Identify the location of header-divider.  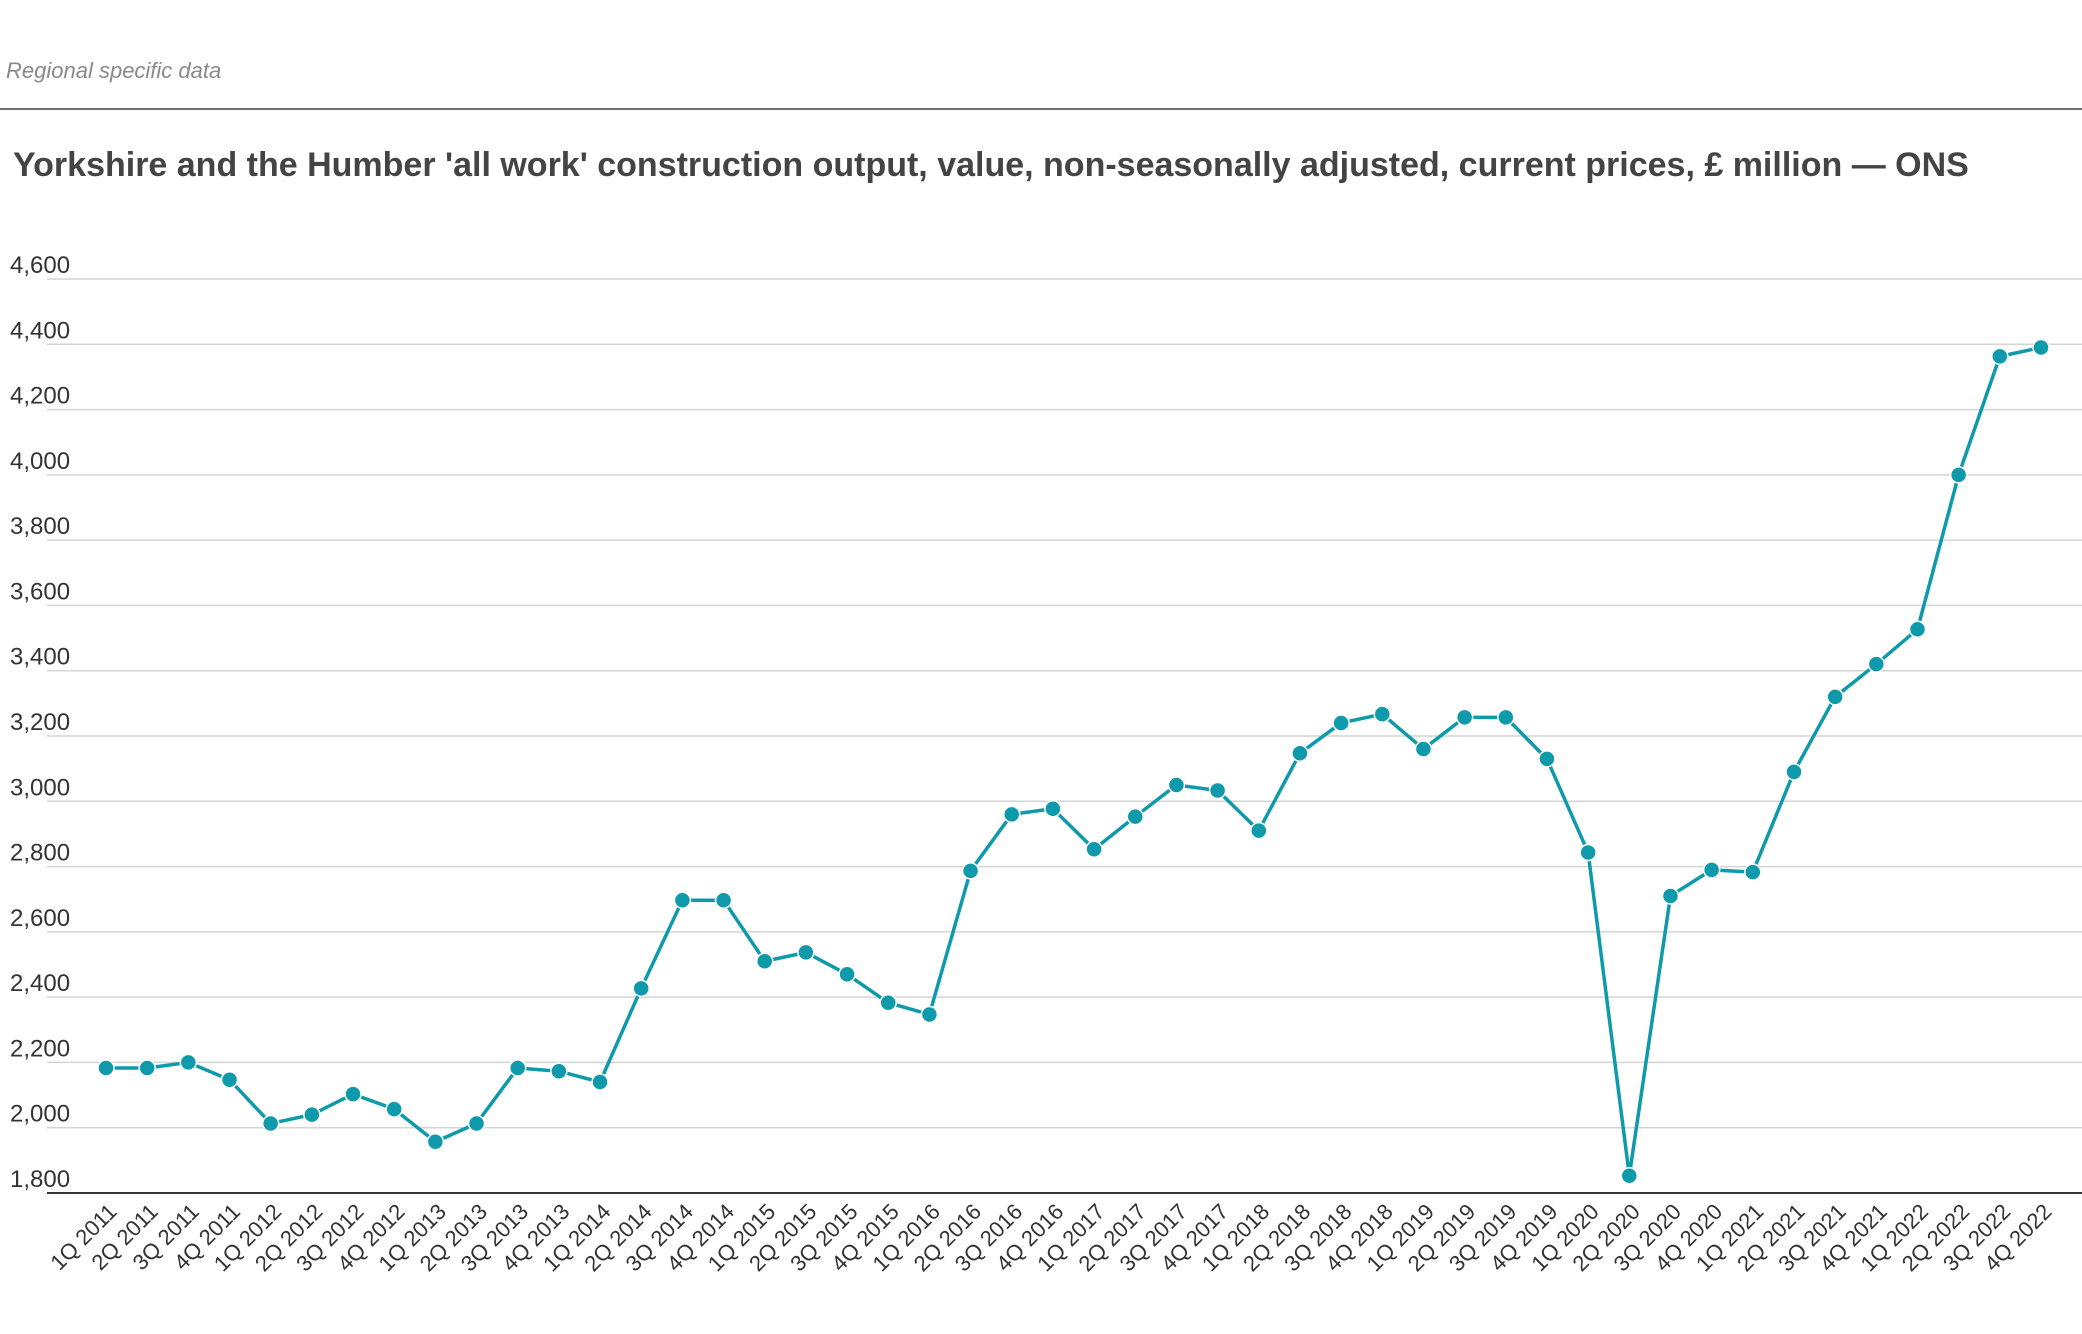
(1041, 109).